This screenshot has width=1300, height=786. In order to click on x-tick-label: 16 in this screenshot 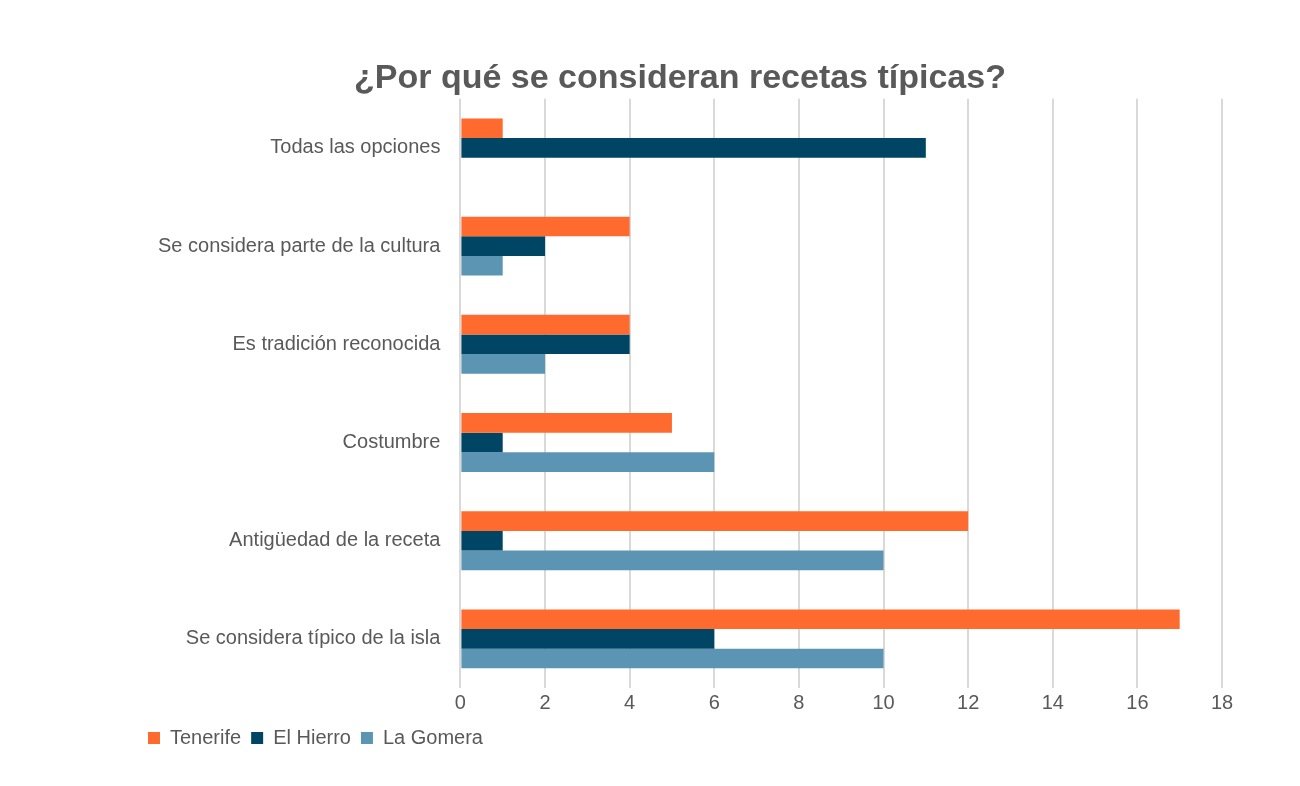, I will do `click(1137, 701)`.